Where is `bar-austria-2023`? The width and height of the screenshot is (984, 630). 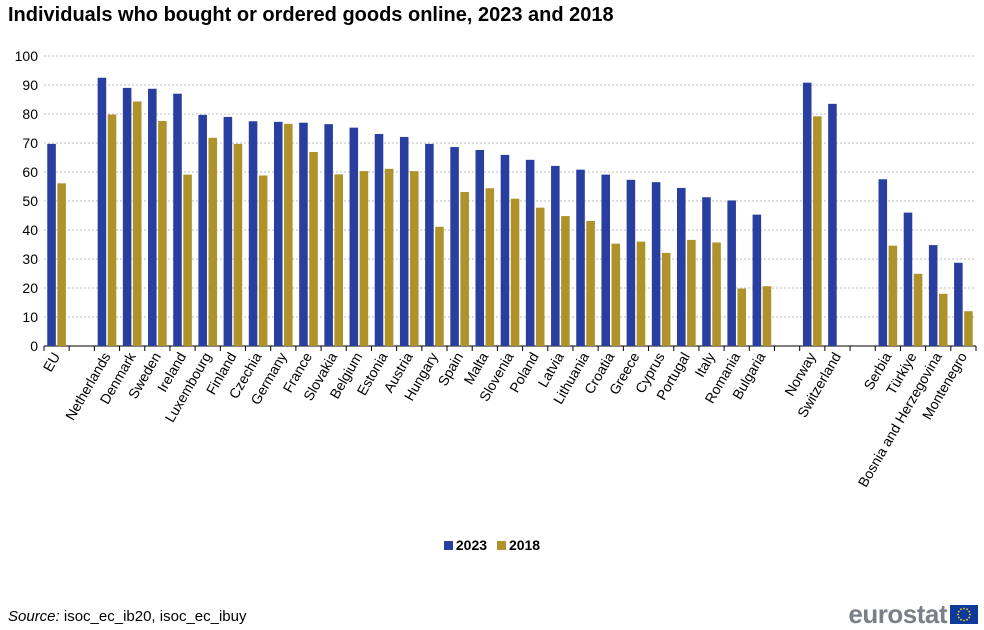 bar-austria-2023 is located at coordinates (404, 241).